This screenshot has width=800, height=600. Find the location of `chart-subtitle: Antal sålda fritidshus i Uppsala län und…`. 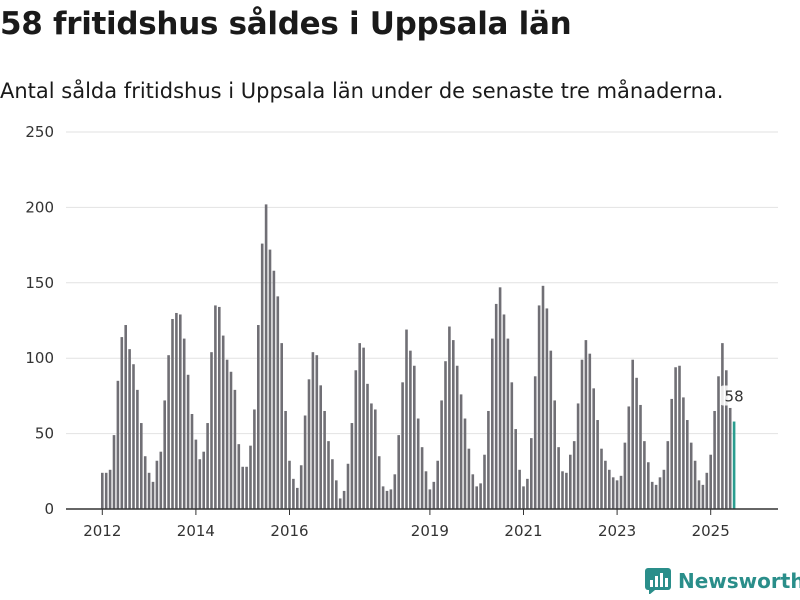

chart-subtitle: Antal sålda fritidshus i Uppsala län und… is located at coordinates (362, 91).